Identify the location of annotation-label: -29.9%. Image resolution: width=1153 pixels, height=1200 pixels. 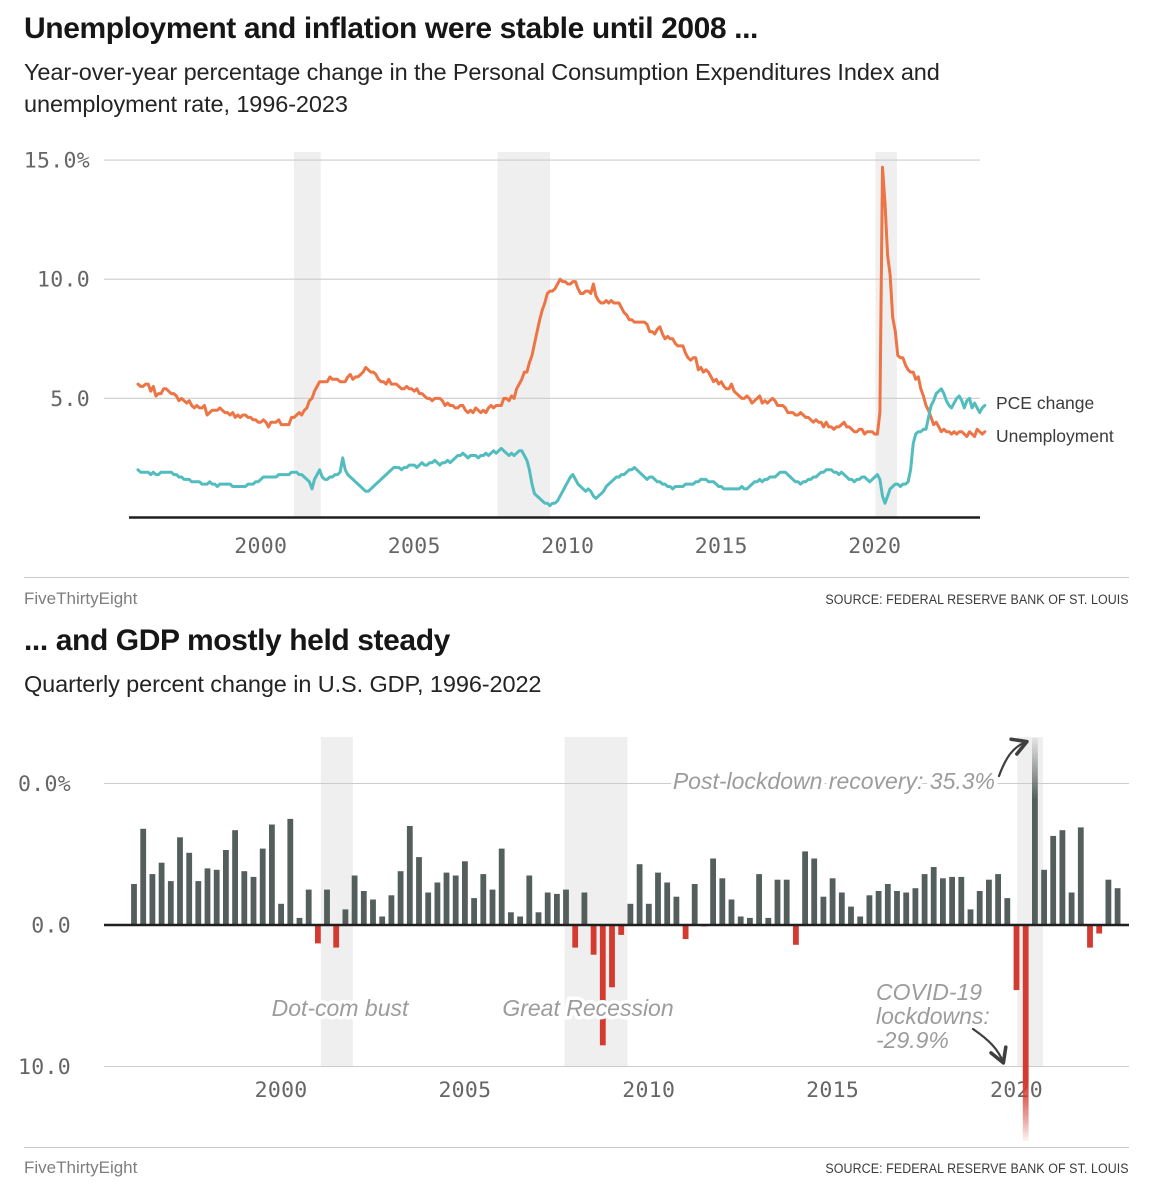
(912, 1040).